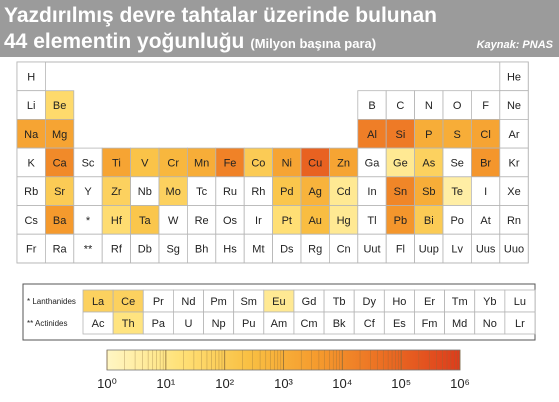 Image resolution: width=559 pixels, height=402 pixels. Describe the element at coordinates (47, 323) in the screenshot. I see `actinides-row-label: ** Actinides` at that location.